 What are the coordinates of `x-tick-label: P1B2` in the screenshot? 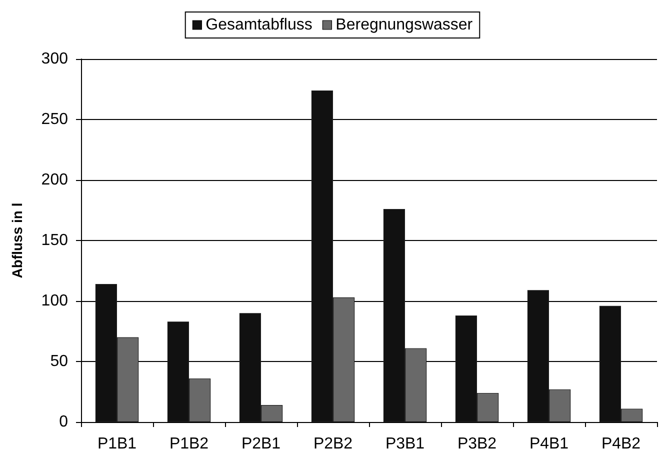 It's located at (189, 444).